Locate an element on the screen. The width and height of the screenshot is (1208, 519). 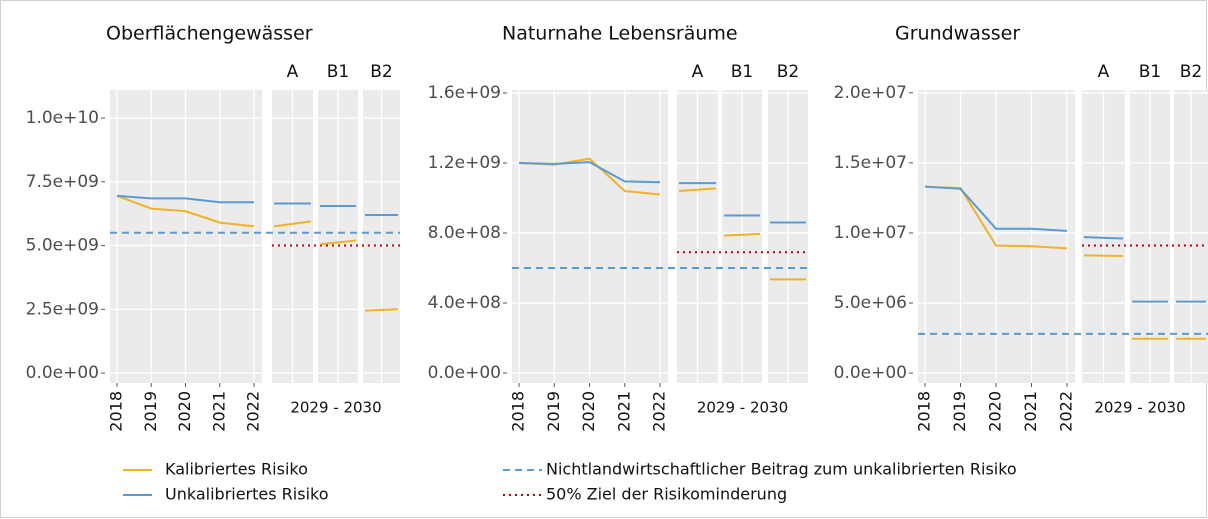
y-tick-label: 1.6e+09 is located at coordinates (464, 93).